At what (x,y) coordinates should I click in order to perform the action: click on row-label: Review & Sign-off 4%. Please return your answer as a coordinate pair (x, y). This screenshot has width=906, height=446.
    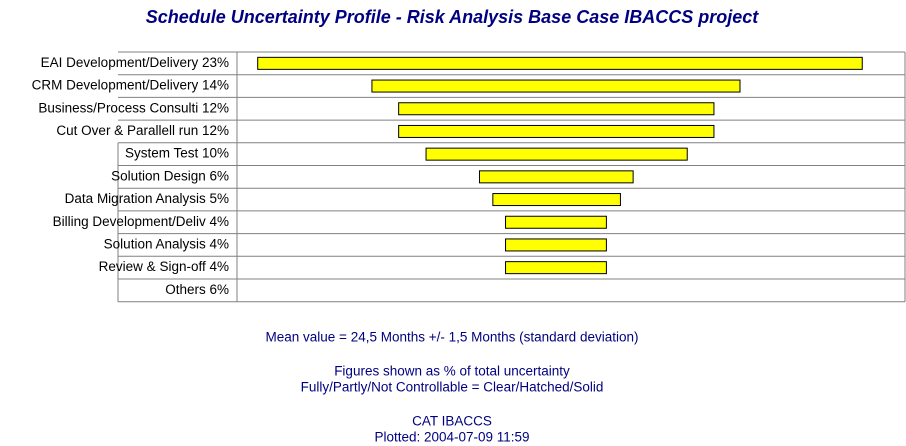
    Looking at the image, I should click on (164, 266).